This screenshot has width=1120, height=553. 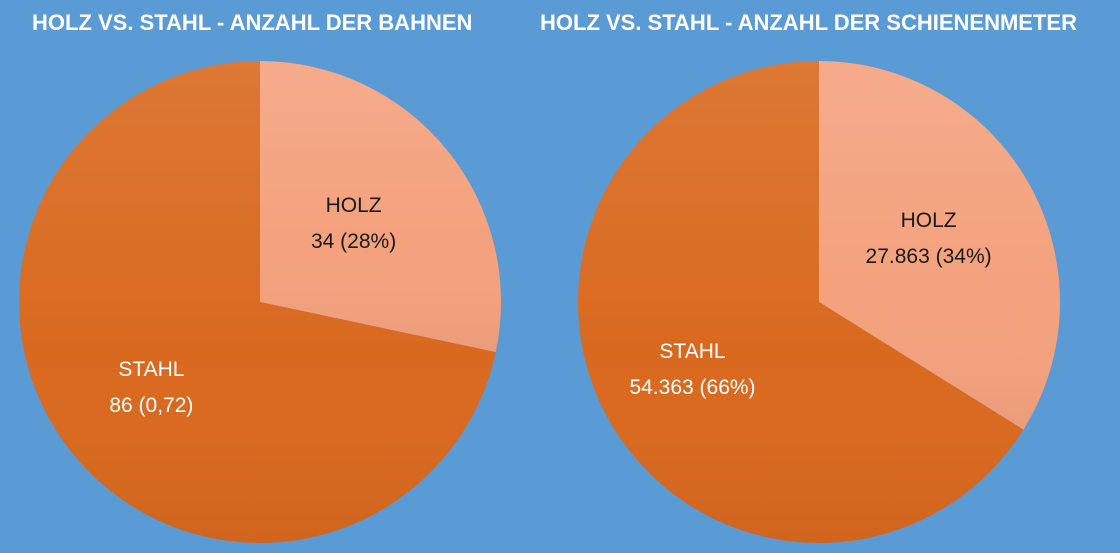 What do you see at coordinates (929, 256) in the screenshot?
I see `slice-value-label: 27.863 (34%)` at bounding box center [929, 256].